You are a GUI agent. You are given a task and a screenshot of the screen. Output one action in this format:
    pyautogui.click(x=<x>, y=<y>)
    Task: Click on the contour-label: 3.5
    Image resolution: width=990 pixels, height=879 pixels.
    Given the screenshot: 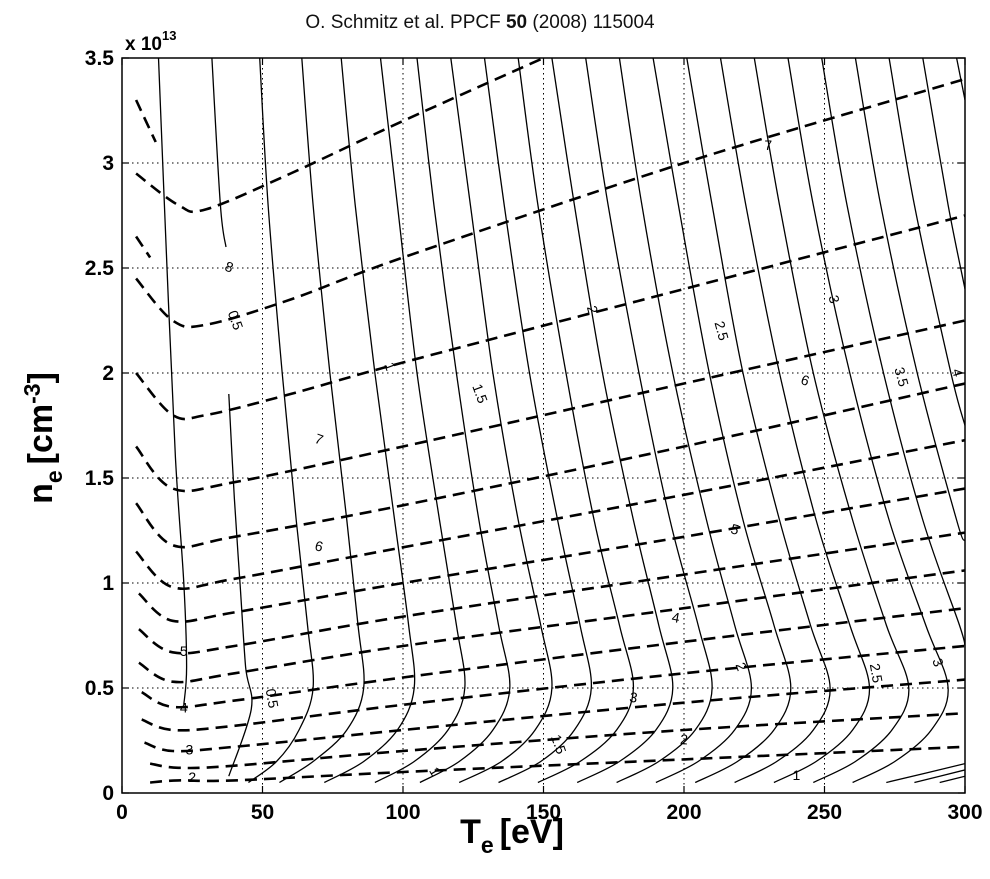 What is the action you would take?
    pyautogui.click(x=901, y=376)
    